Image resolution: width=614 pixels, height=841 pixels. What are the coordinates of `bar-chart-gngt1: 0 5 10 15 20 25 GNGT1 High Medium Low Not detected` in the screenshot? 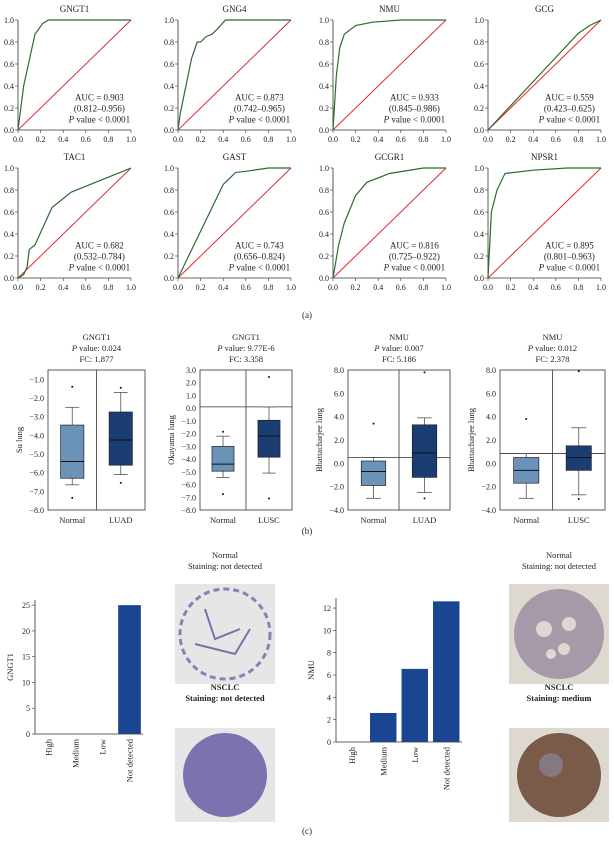 It's located at (74, 691).